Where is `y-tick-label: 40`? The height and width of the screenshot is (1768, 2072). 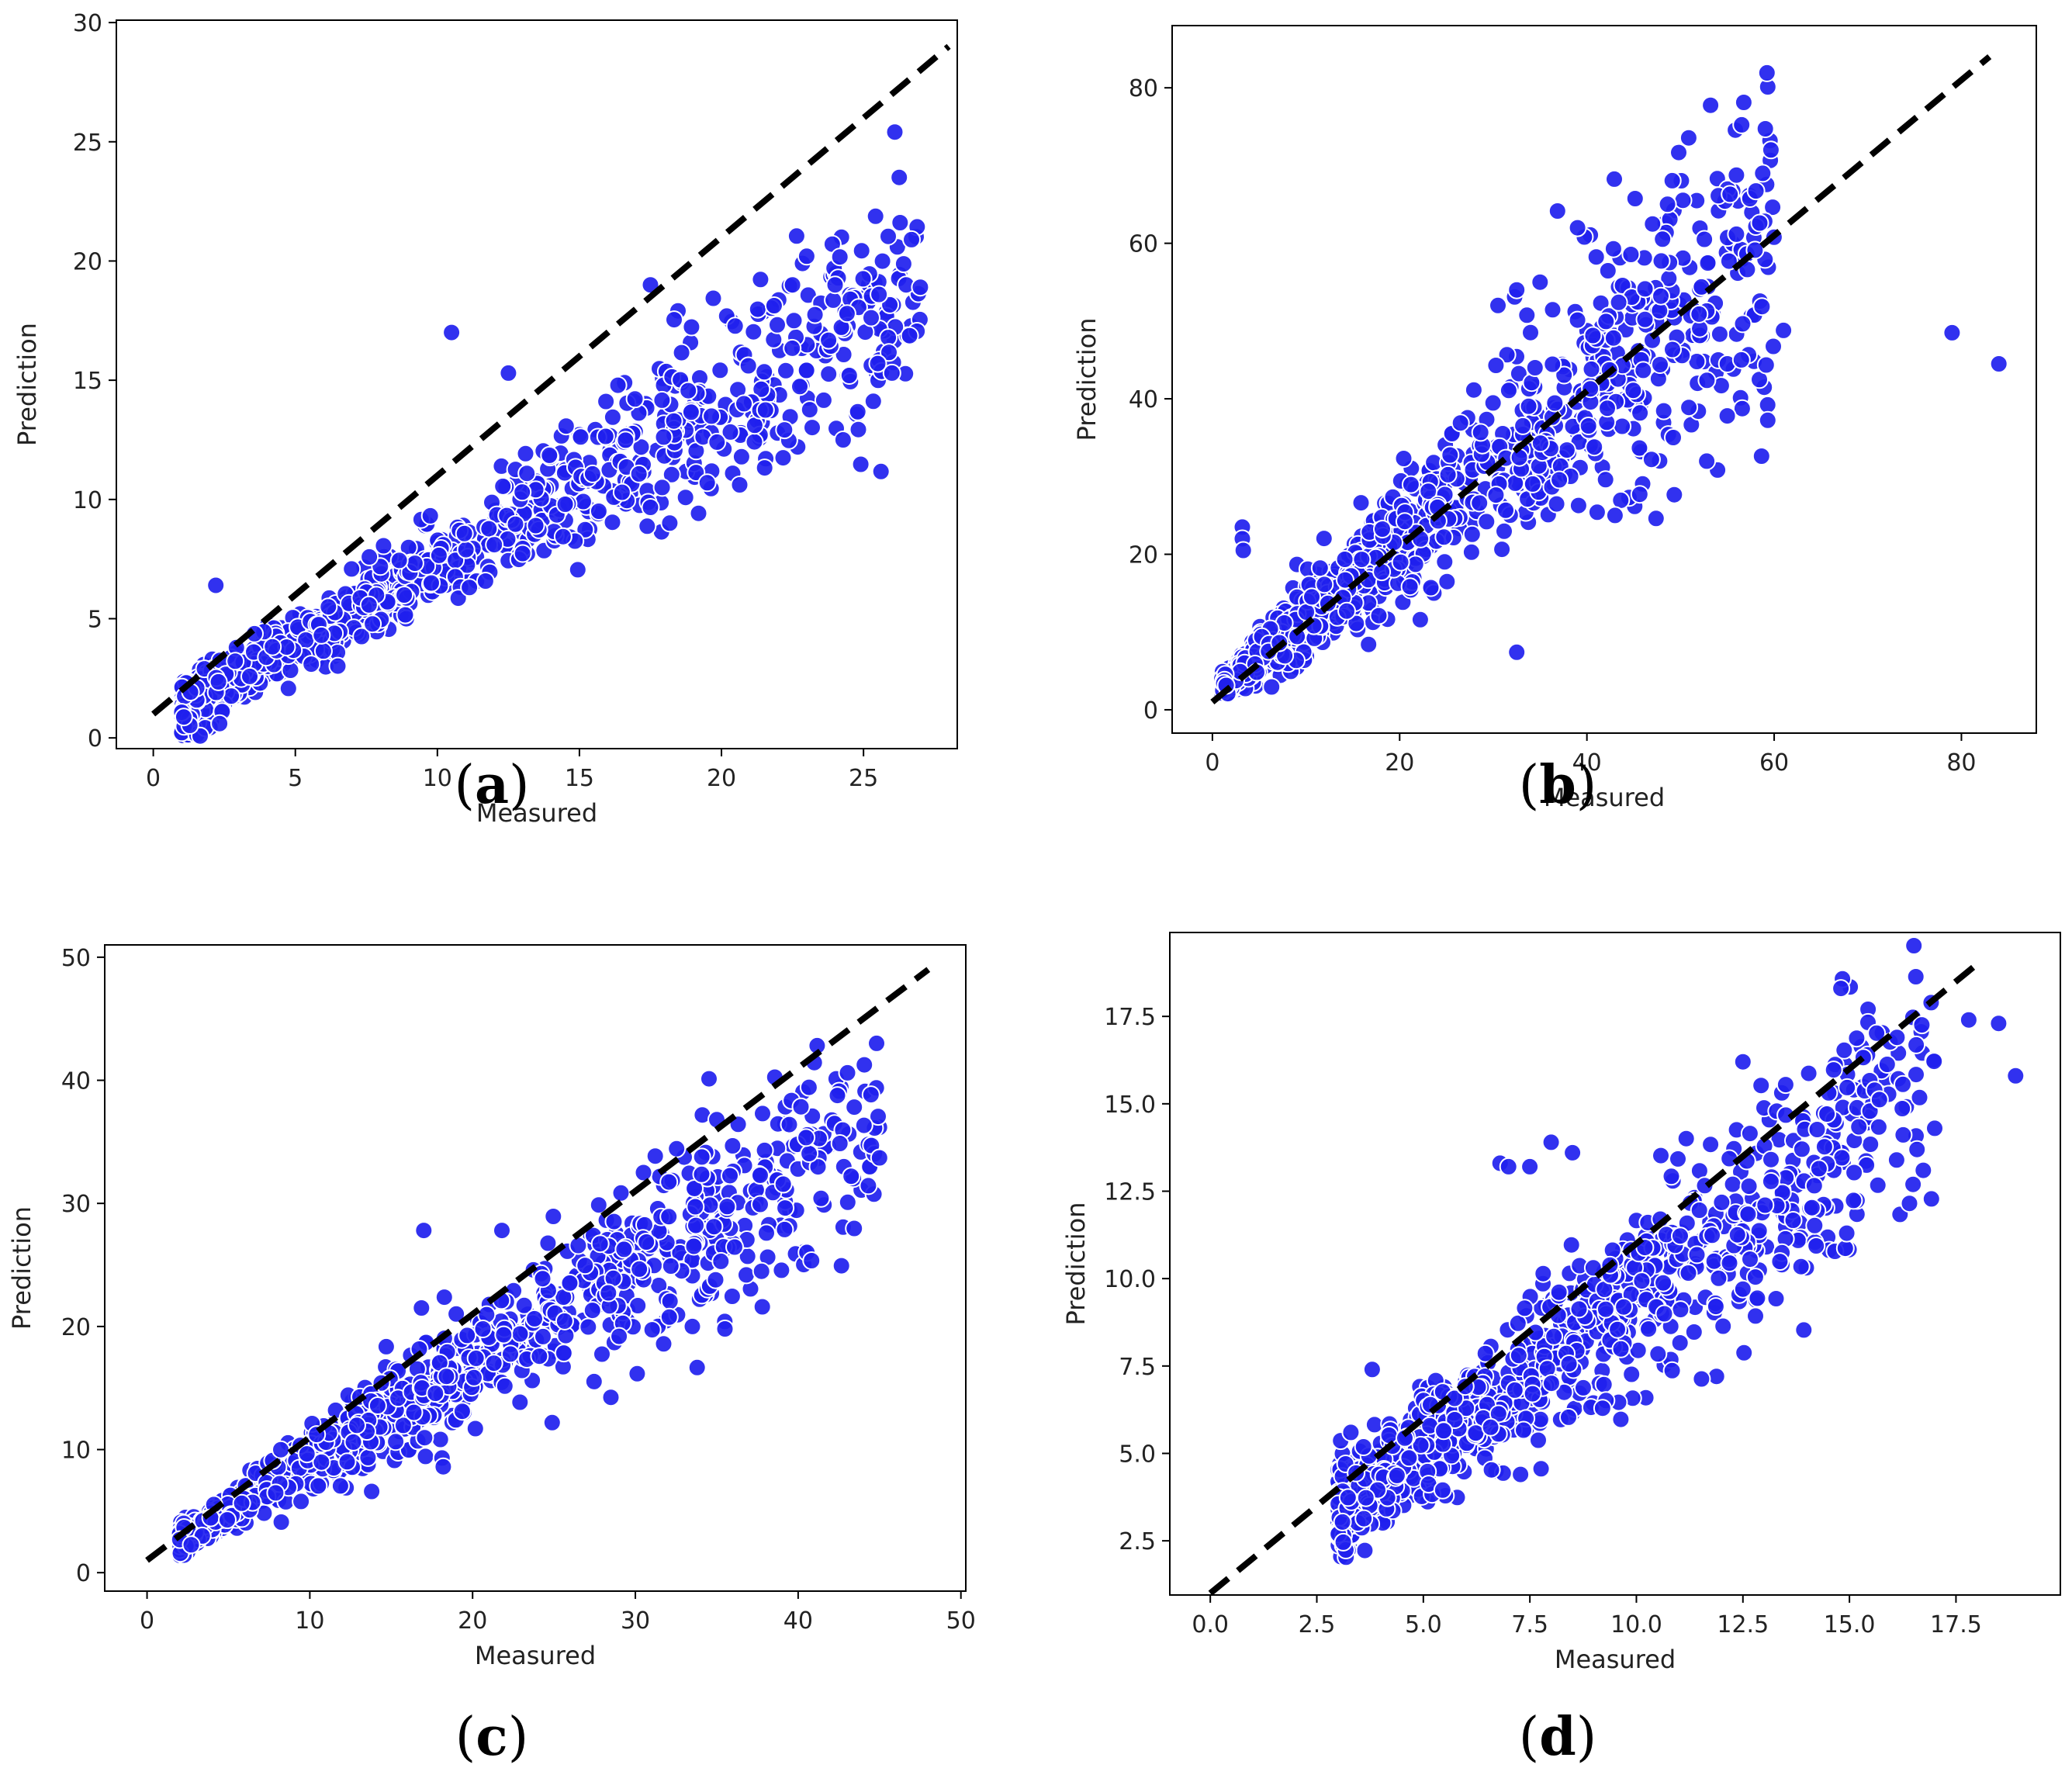
y-tick-label: 40 is located at coordinates (76, 1081).